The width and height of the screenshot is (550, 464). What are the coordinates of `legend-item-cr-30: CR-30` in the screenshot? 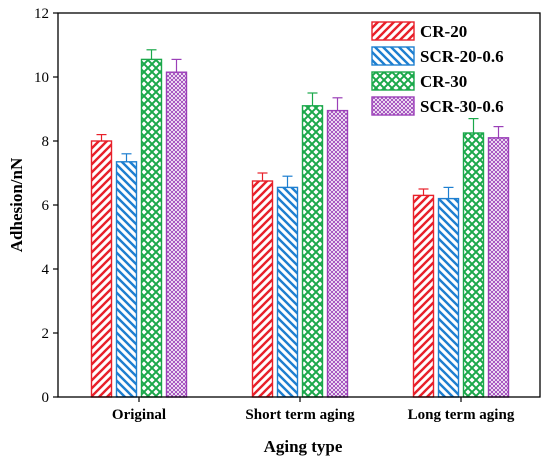 It's located at (419, 81).